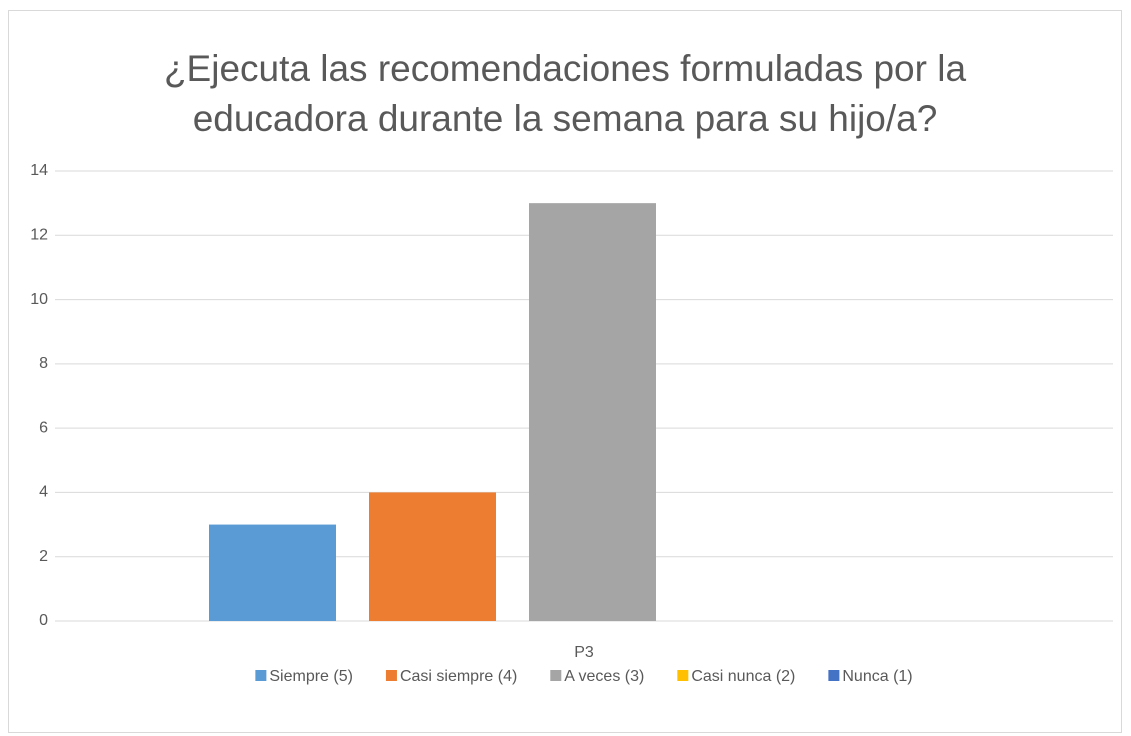 This screenshot has width=1131, height=736. I want to click on y-tick-label: 8, so click(43, 363).